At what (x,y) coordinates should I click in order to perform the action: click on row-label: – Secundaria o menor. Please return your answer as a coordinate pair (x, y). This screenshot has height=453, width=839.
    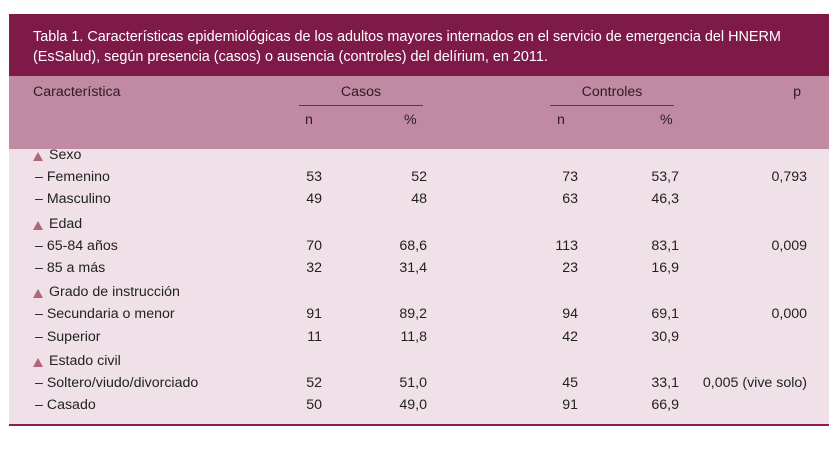
    Looking at the image, I should click on (105, 314).